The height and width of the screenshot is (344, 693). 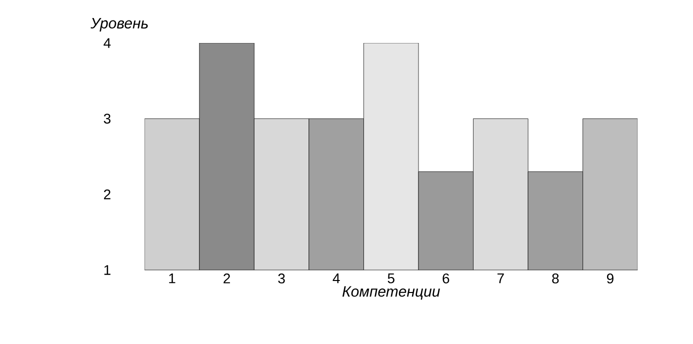 I want to click on x-tick-label: 7, so click(x=500, y=279).